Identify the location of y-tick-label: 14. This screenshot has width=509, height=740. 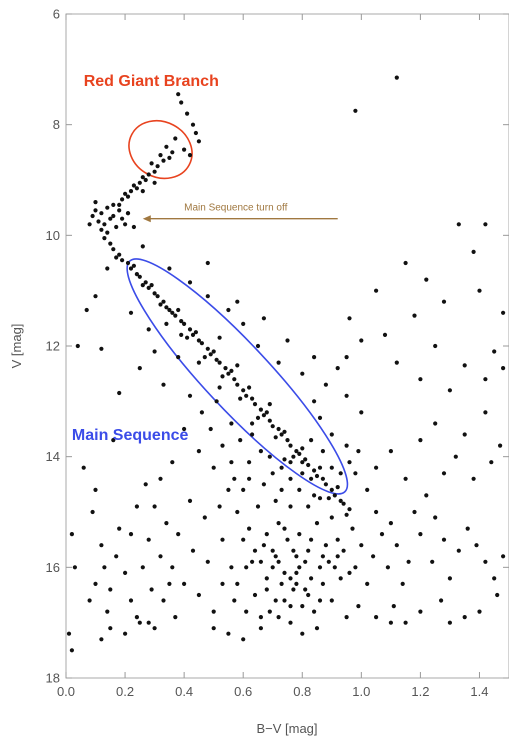
(53, 456).